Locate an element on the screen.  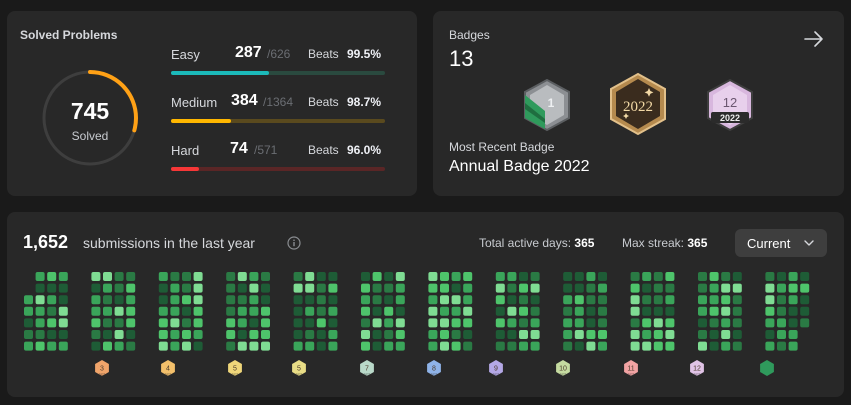
most-recent-badge-name: Annual Badge 2022 is located at coordinates (519, 166).